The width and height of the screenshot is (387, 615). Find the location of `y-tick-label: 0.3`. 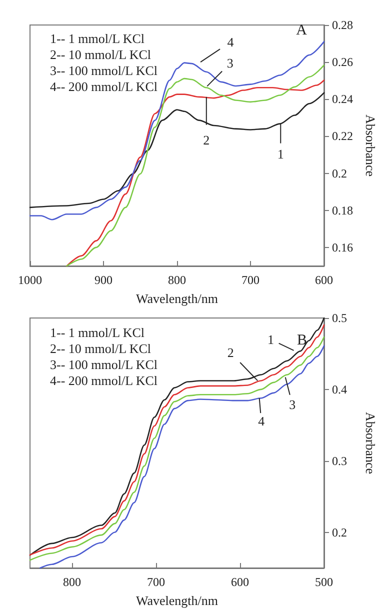

y-tick-label: 0.3 is located at coordinates (339, 461).